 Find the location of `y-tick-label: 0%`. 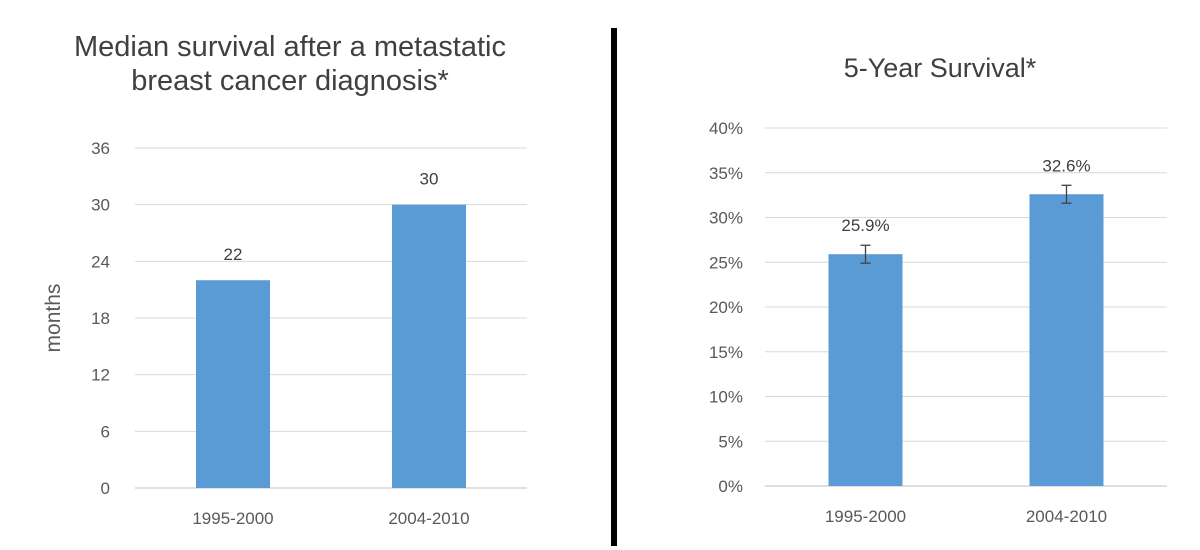

y-tick-label: 0% is located at coordinates (730, 486).